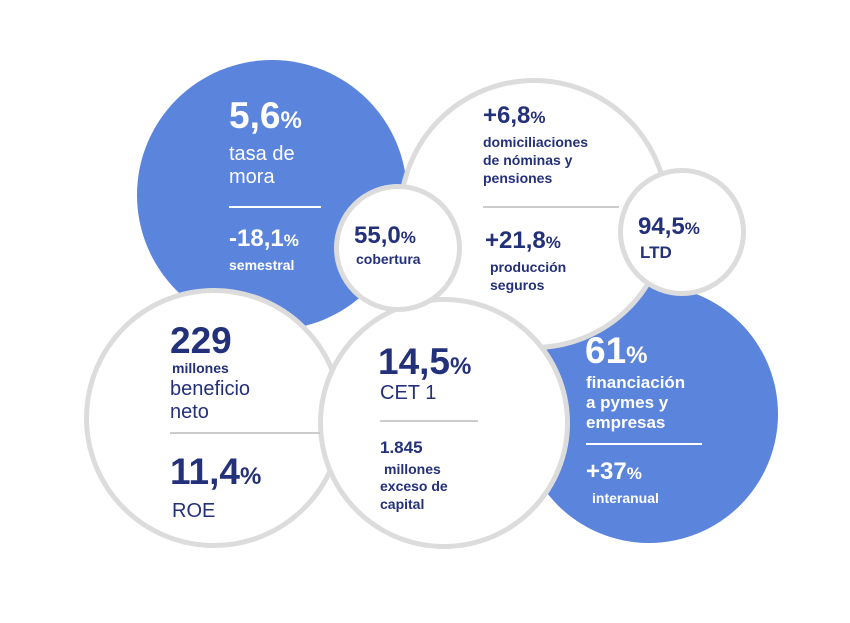  What do you see at coordinates (264, 238) in the screenshot?
I see `tasa-mora-change: -18,1%` at bounding box center [264, 238].